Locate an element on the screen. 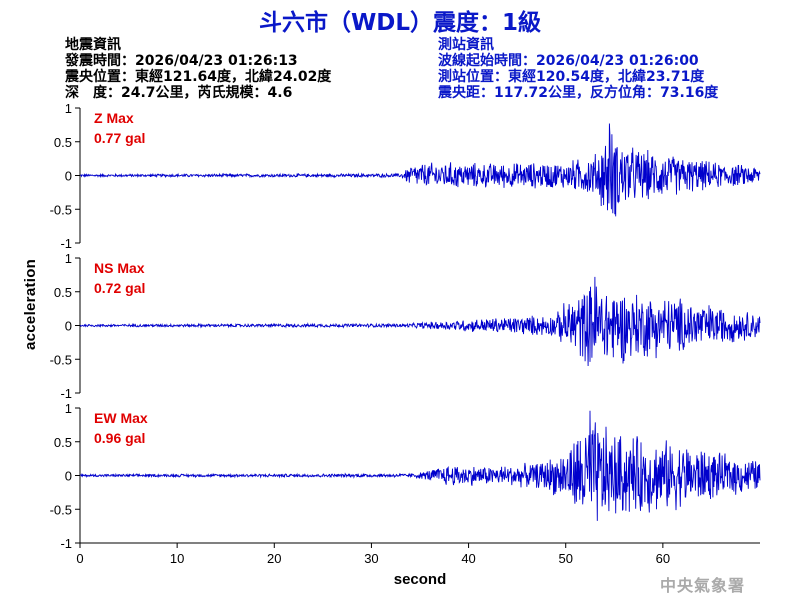 The height and width of the screenshot is (600, 800). agency-credit: 中央氣象署 is located at coordinates (702, 585).